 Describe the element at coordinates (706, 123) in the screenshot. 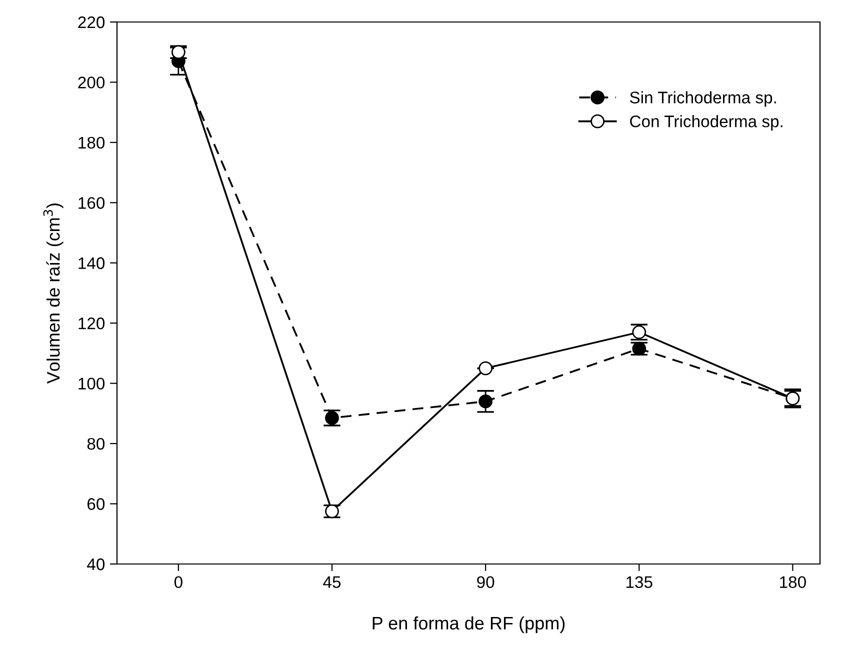

I see `legend-label: Con Trichoderma sp.` at that location.